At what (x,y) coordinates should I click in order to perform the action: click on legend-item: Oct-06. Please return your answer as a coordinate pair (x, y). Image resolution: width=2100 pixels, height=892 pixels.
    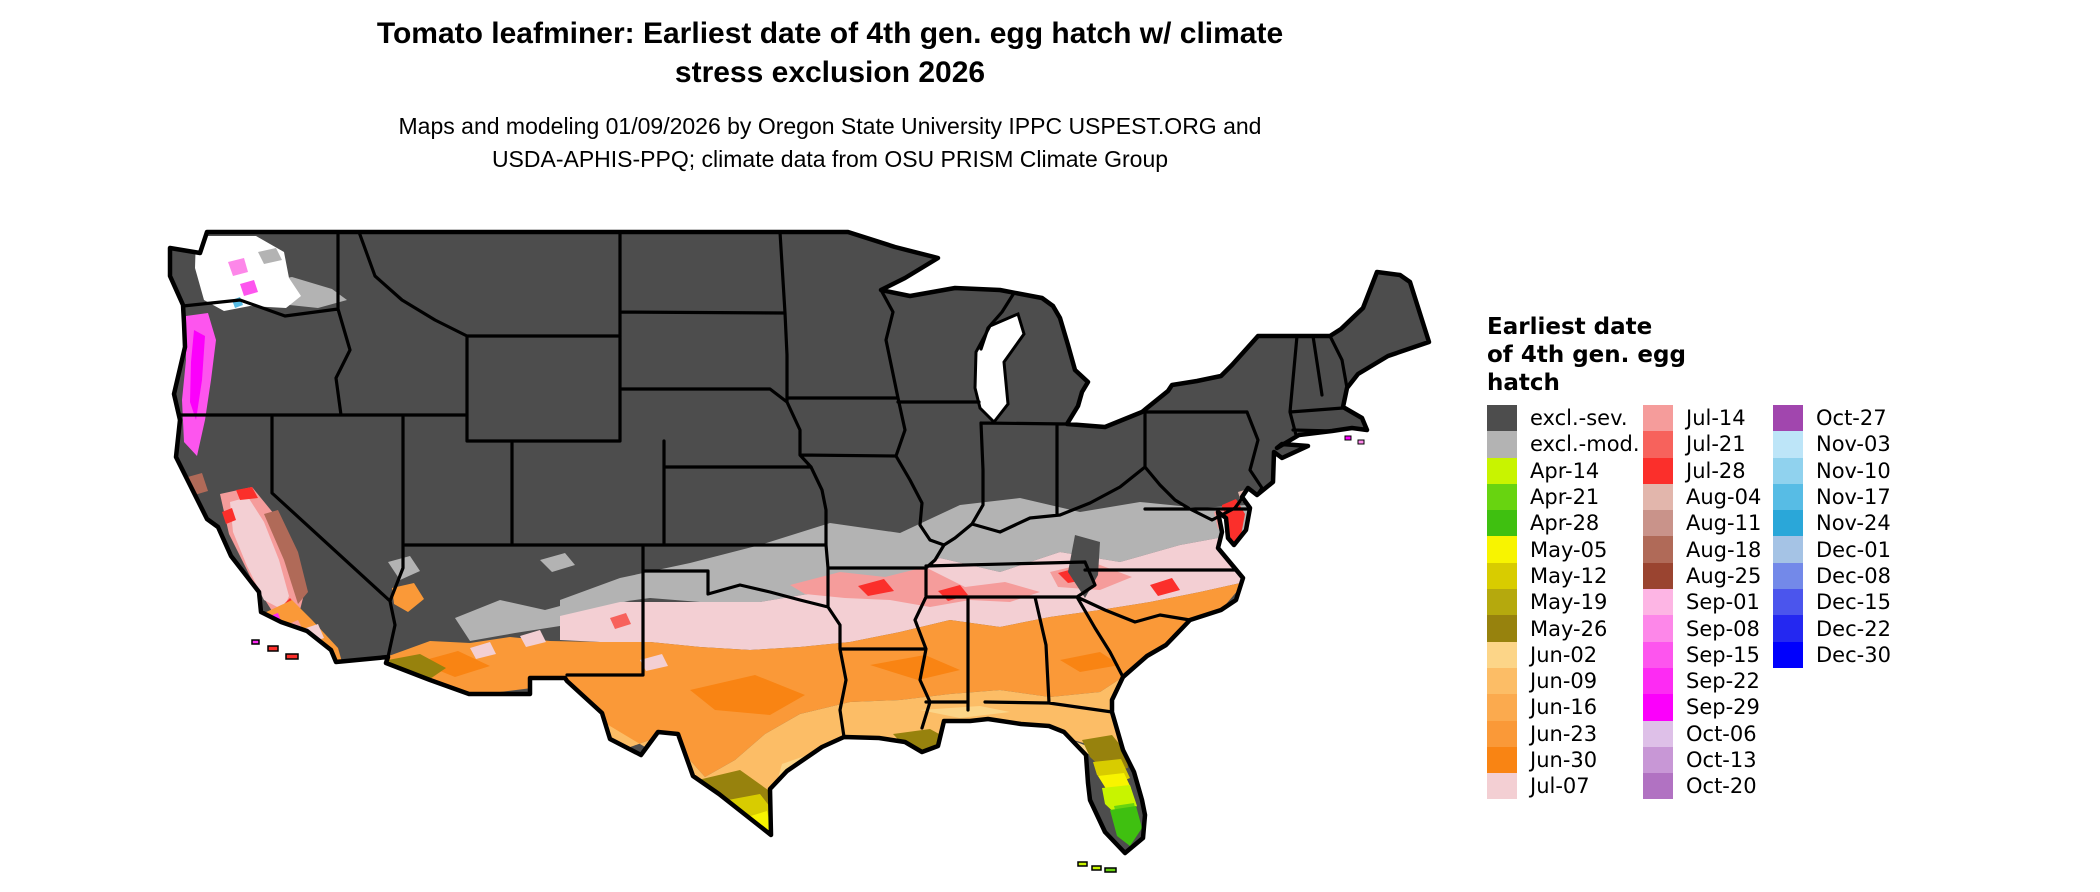
    Looking at the image, I should click on (1702, 733).